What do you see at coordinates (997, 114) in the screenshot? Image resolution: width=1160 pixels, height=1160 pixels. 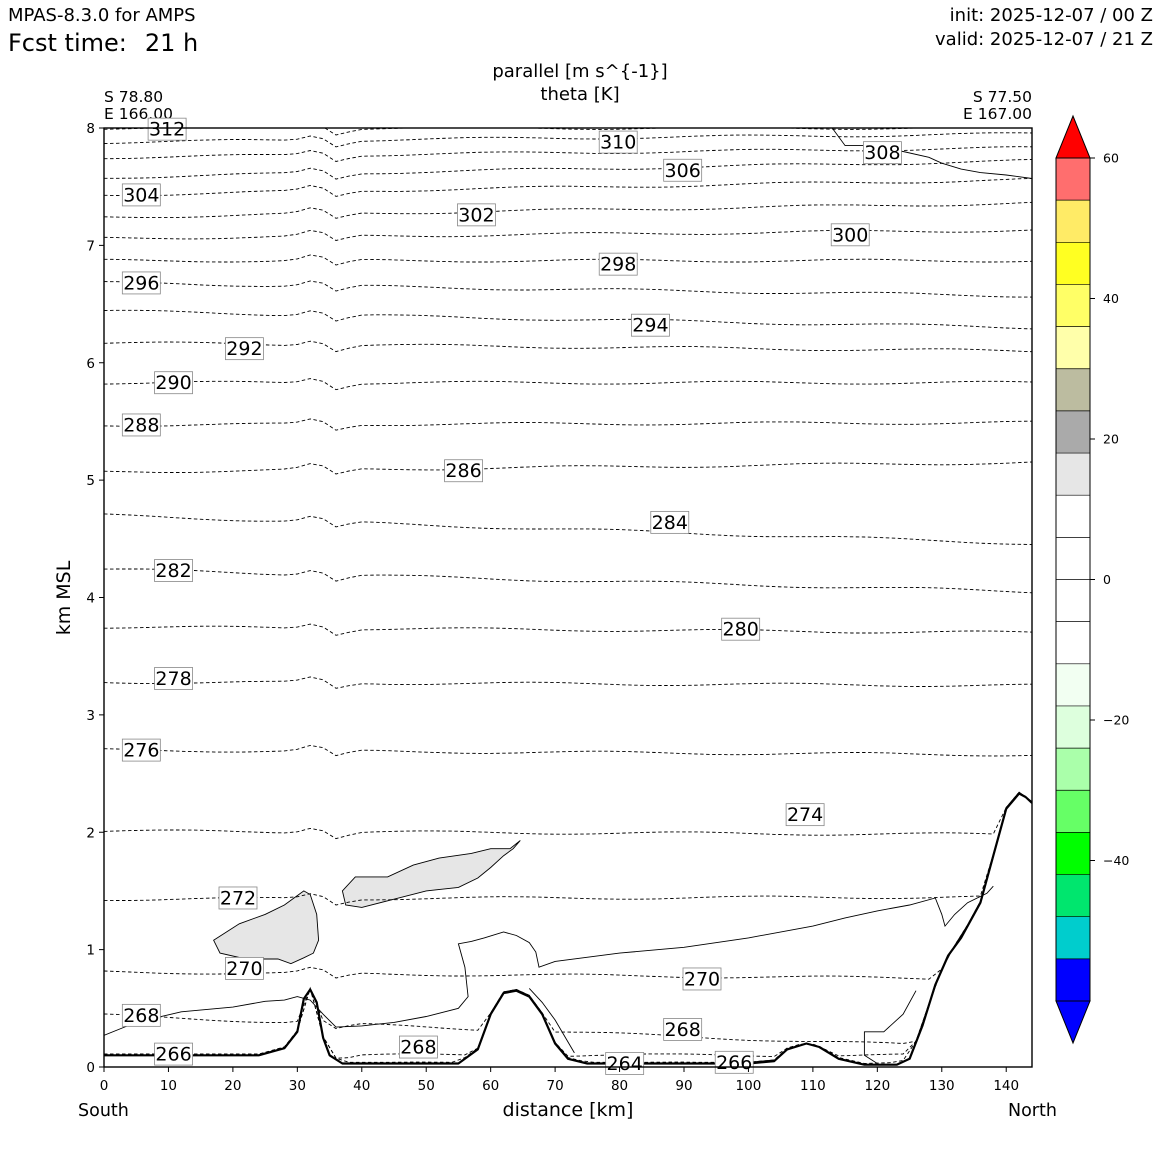 I see `right-endpoint-lon: E 167.00` at bounding box center [997, 114].